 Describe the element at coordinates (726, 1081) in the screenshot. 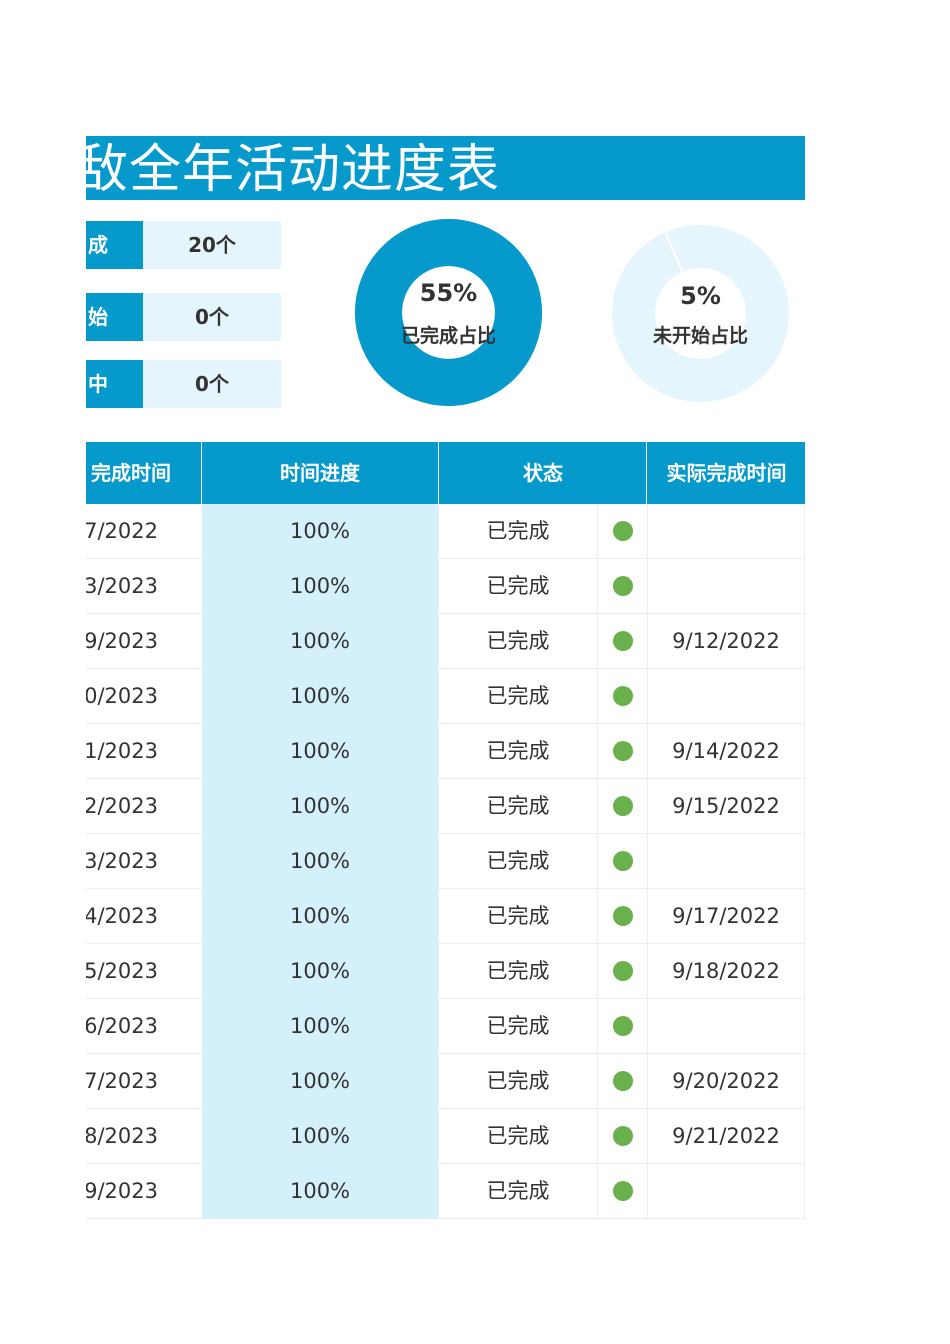

I see `actual-date-cell: 9/20/2022` at that location.